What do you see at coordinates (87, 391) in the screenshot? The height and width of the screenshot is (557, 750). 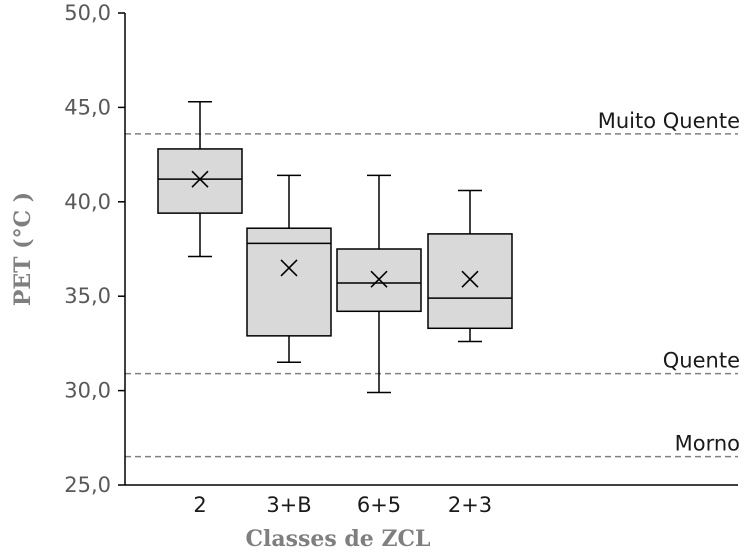 I see `y-tick-label: 30,0` at bounding box center [87, 391].